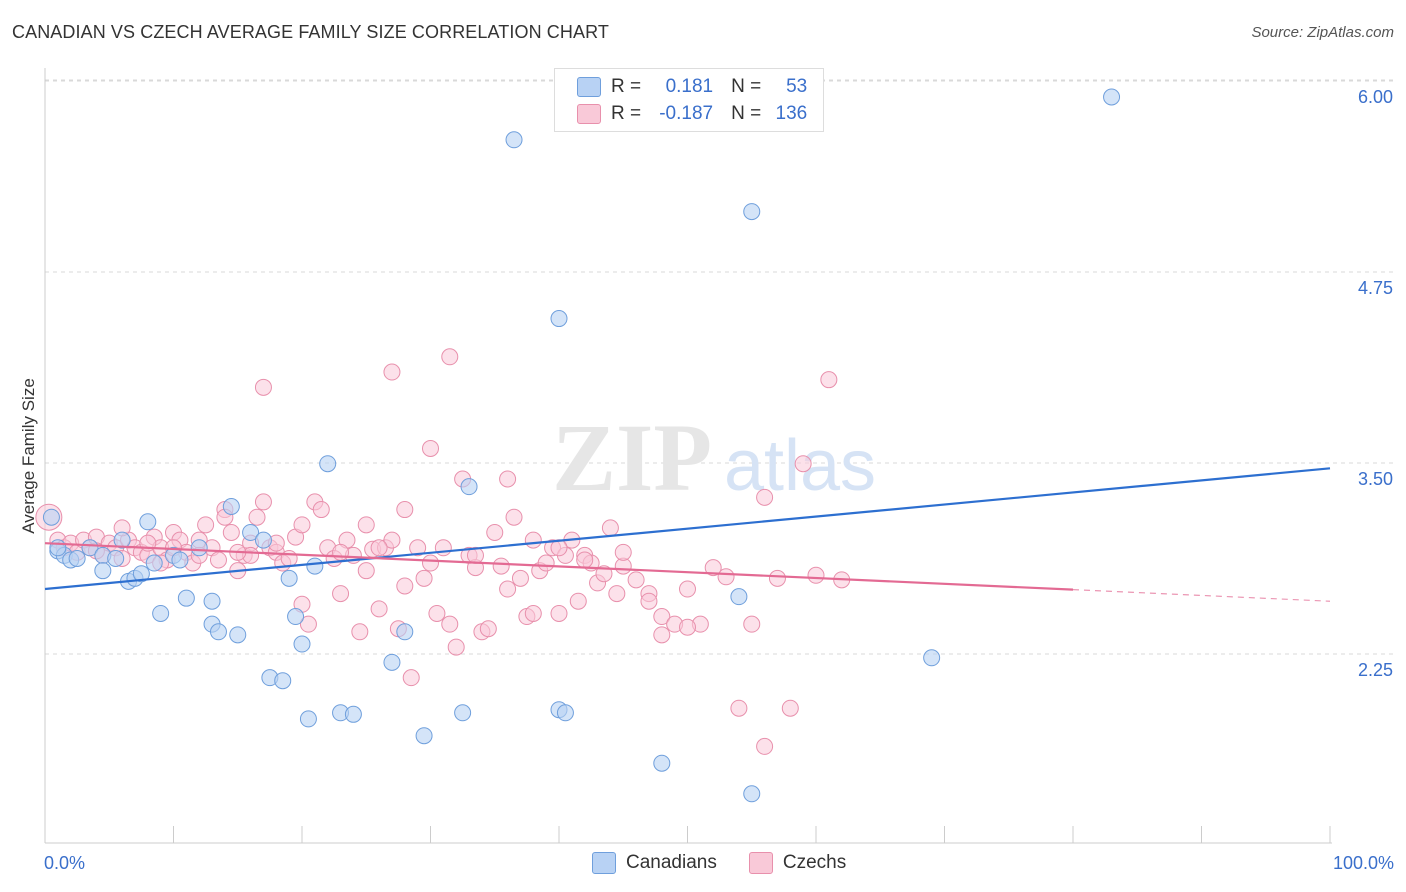  I want to click on series-legend: Canadians Czechs, so click(735, 863).